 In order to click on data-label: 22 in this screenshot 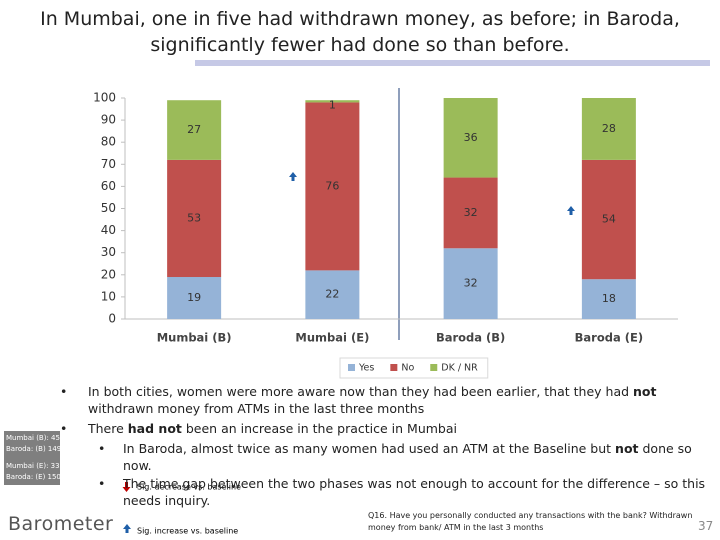, I will do `click(332, 294)`.